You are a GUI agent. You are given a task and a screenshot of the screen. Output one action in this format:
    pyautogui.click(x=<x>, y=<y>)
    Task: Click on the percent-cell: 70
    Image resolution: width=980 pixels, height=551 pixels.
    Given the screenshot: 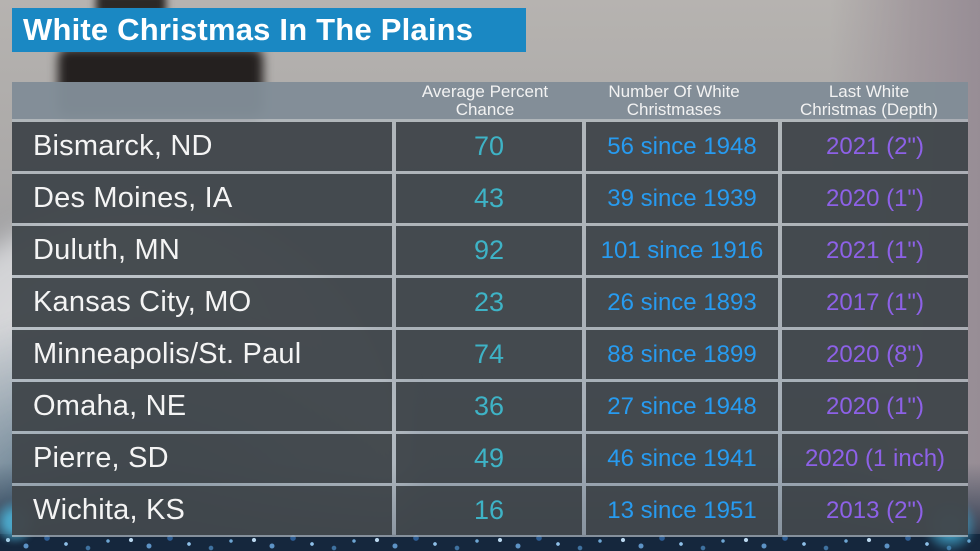 What is the action you would take?
    pyautogui.click(x=489, y=146)
    